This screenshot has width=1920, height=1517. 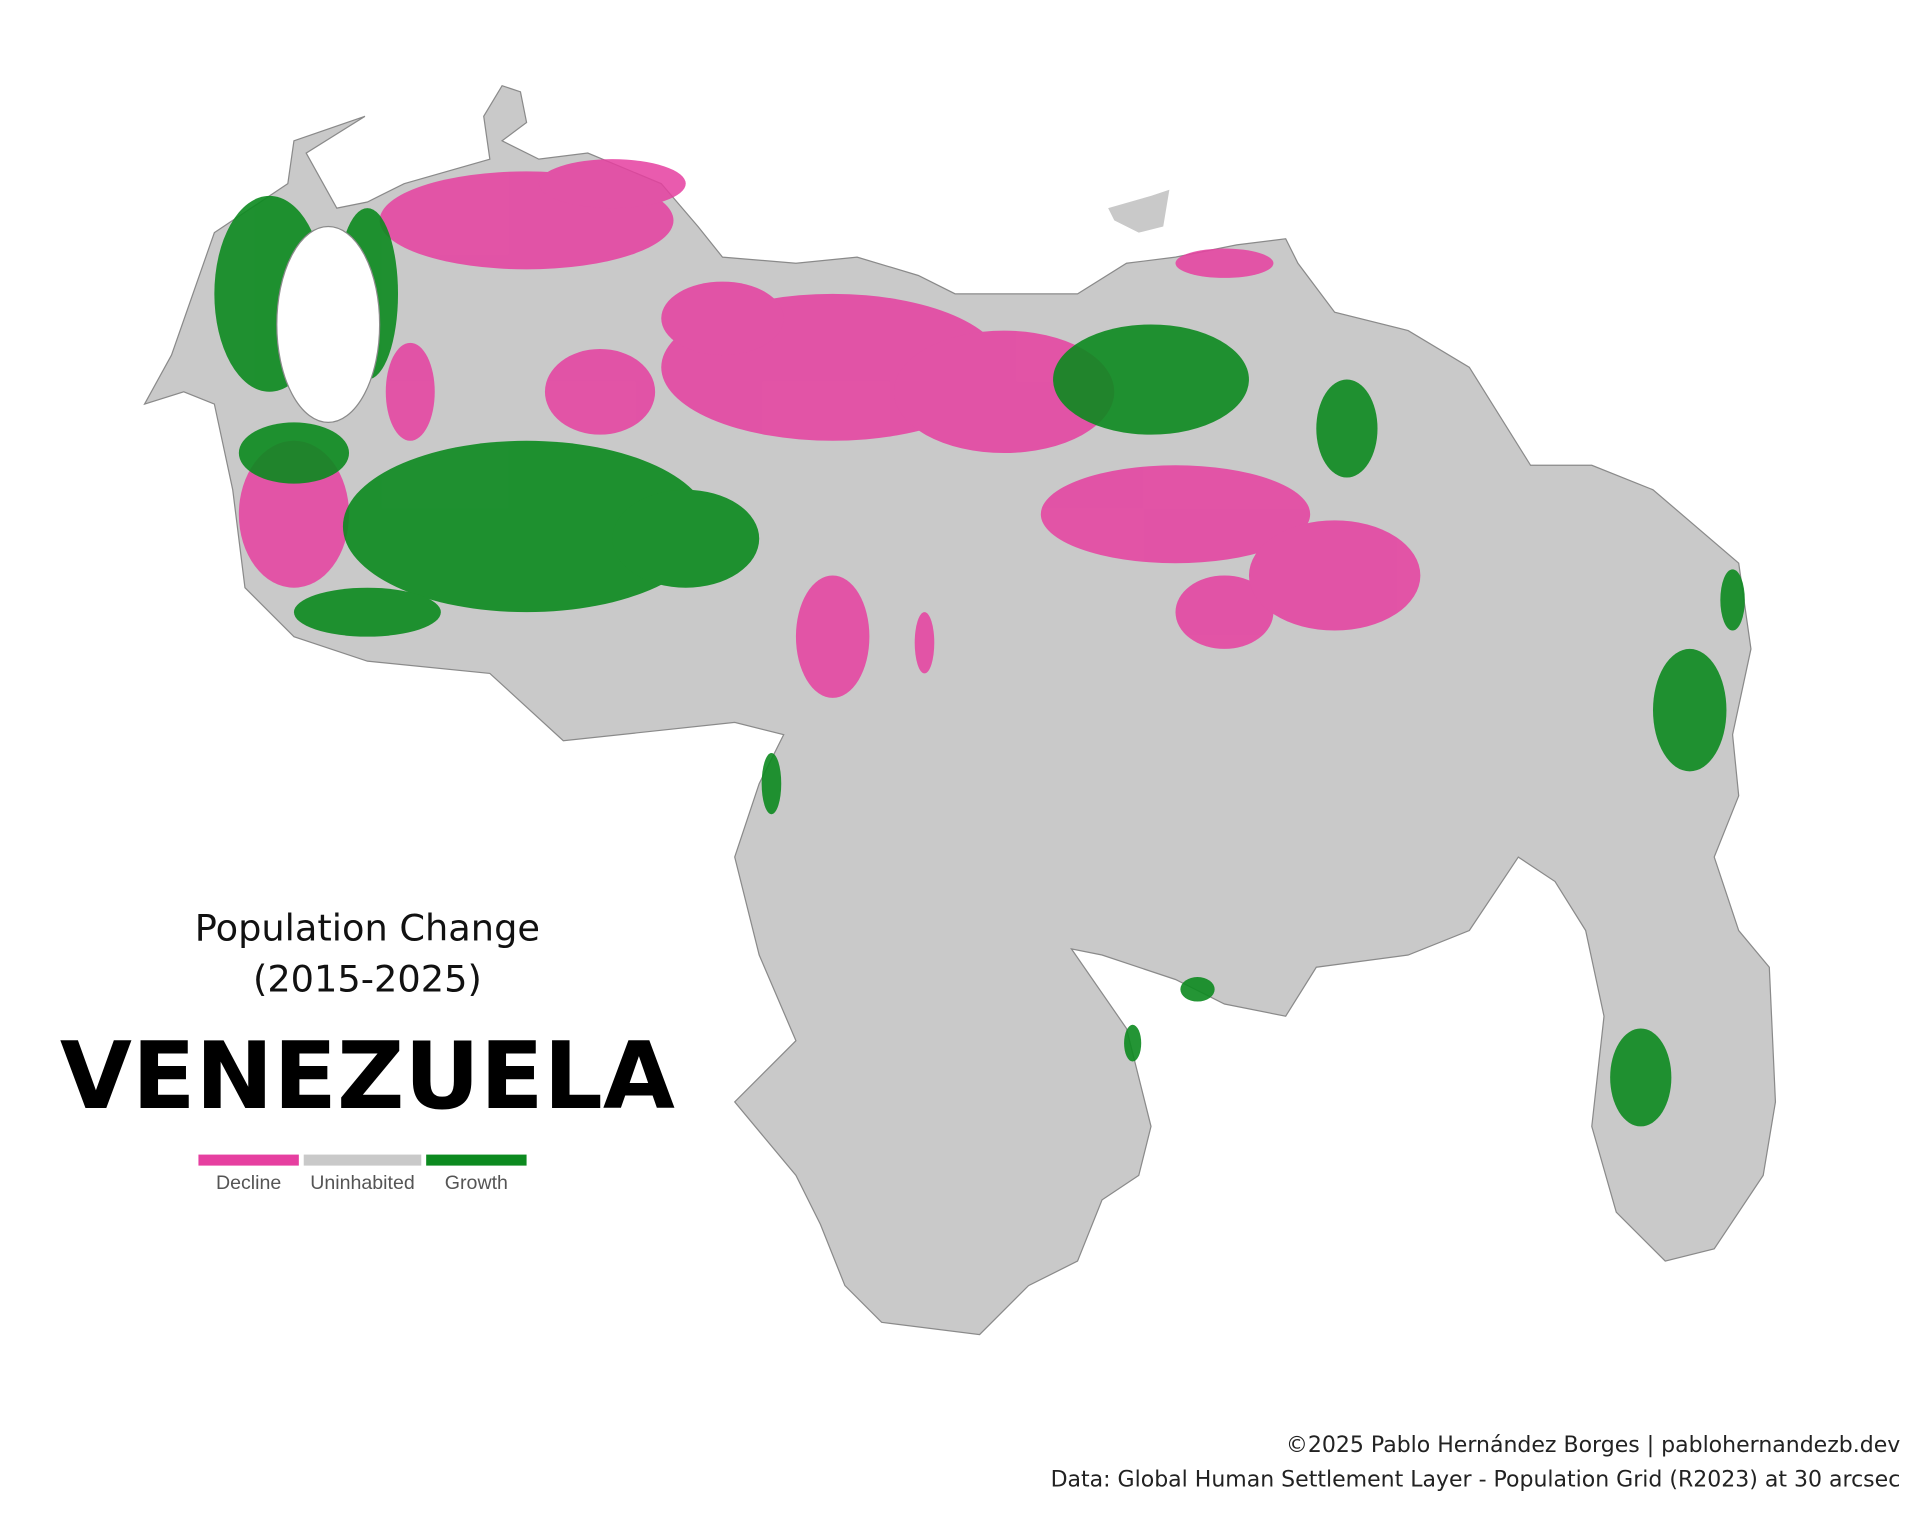 What do you see at coordinates (367, 1076) in the screenshot?
I see `country-name: VENEZUELA` at bounding box center [367, 1076].